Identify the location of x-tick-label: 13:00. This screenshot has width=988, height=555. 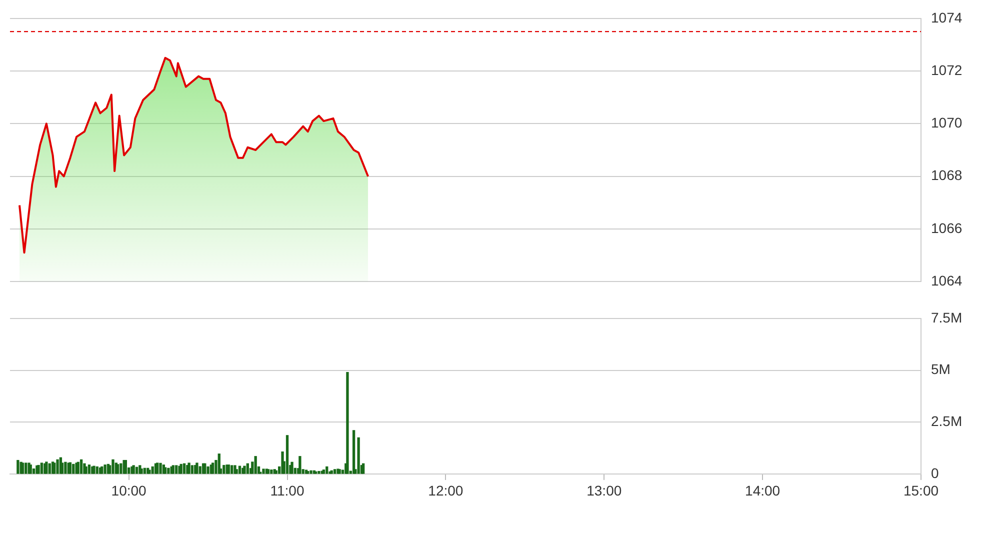
(604, 490).